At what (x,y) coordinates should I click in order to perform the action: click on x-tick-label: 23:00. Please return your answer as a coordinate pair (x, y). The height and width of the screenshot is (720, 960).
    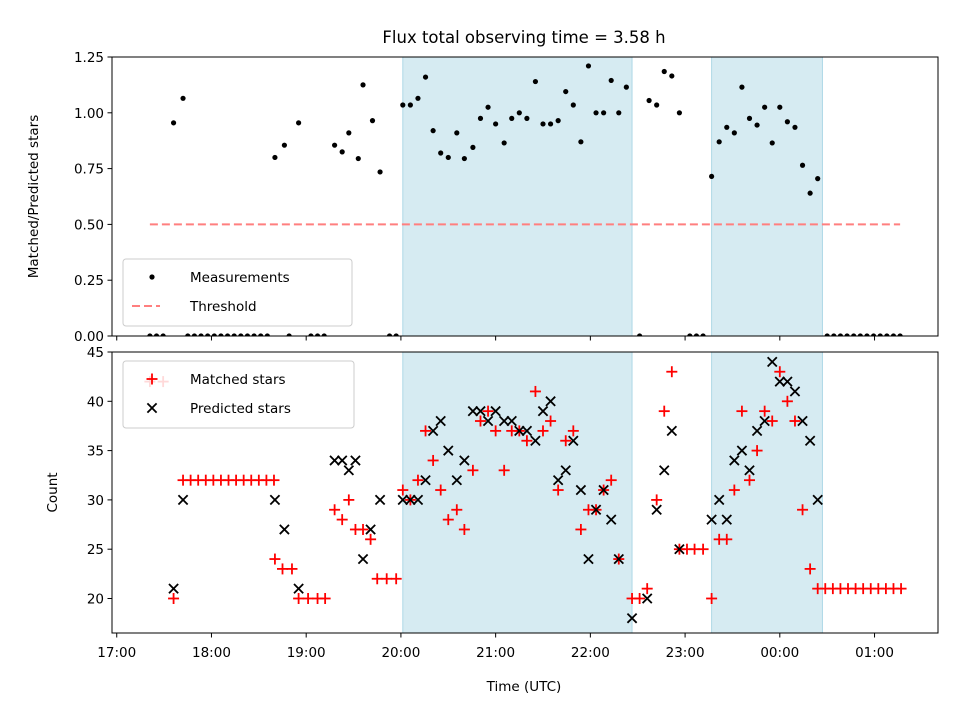
    Looking at the image, I should click on (685, 653).